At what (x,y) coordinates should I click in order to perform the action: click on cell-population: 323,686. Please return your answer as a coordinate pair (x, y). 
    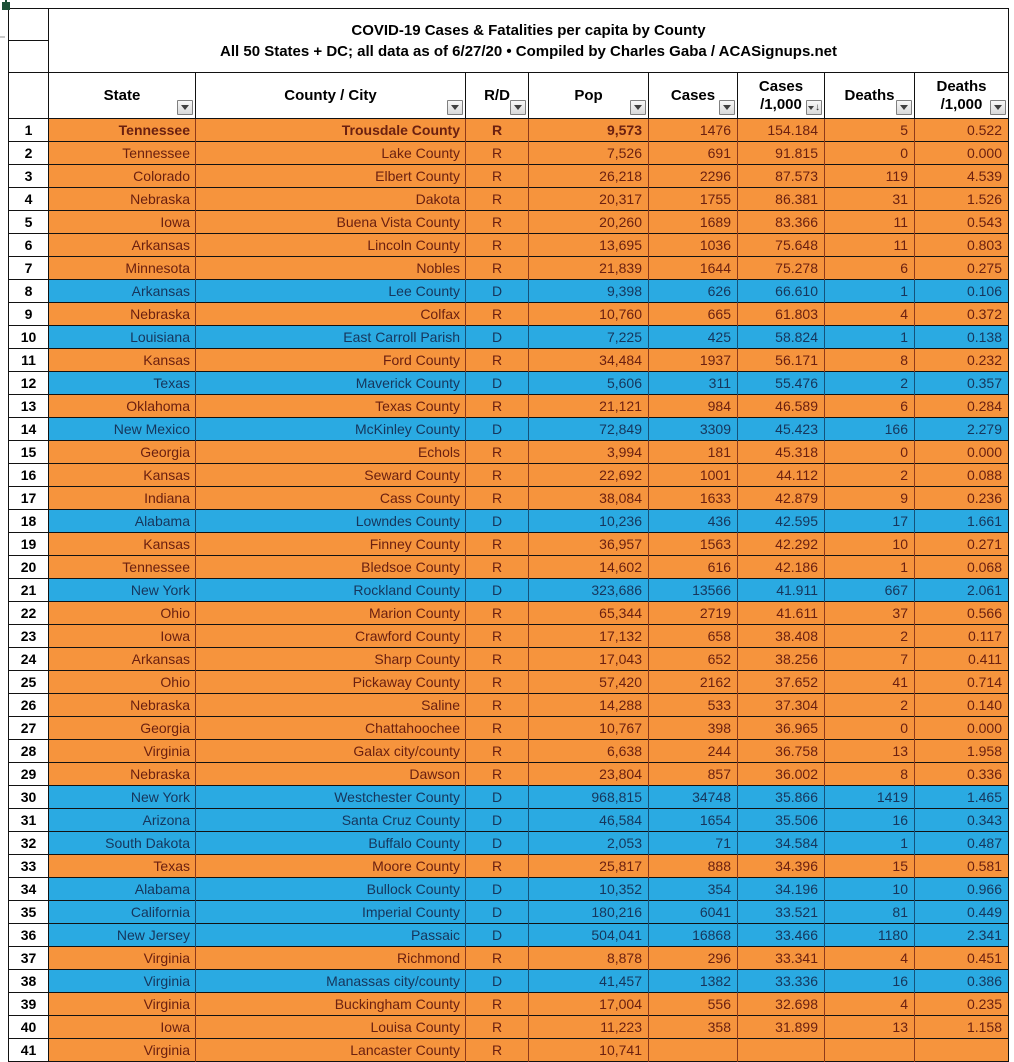
    Looking at the image, I should click on (588, 590).